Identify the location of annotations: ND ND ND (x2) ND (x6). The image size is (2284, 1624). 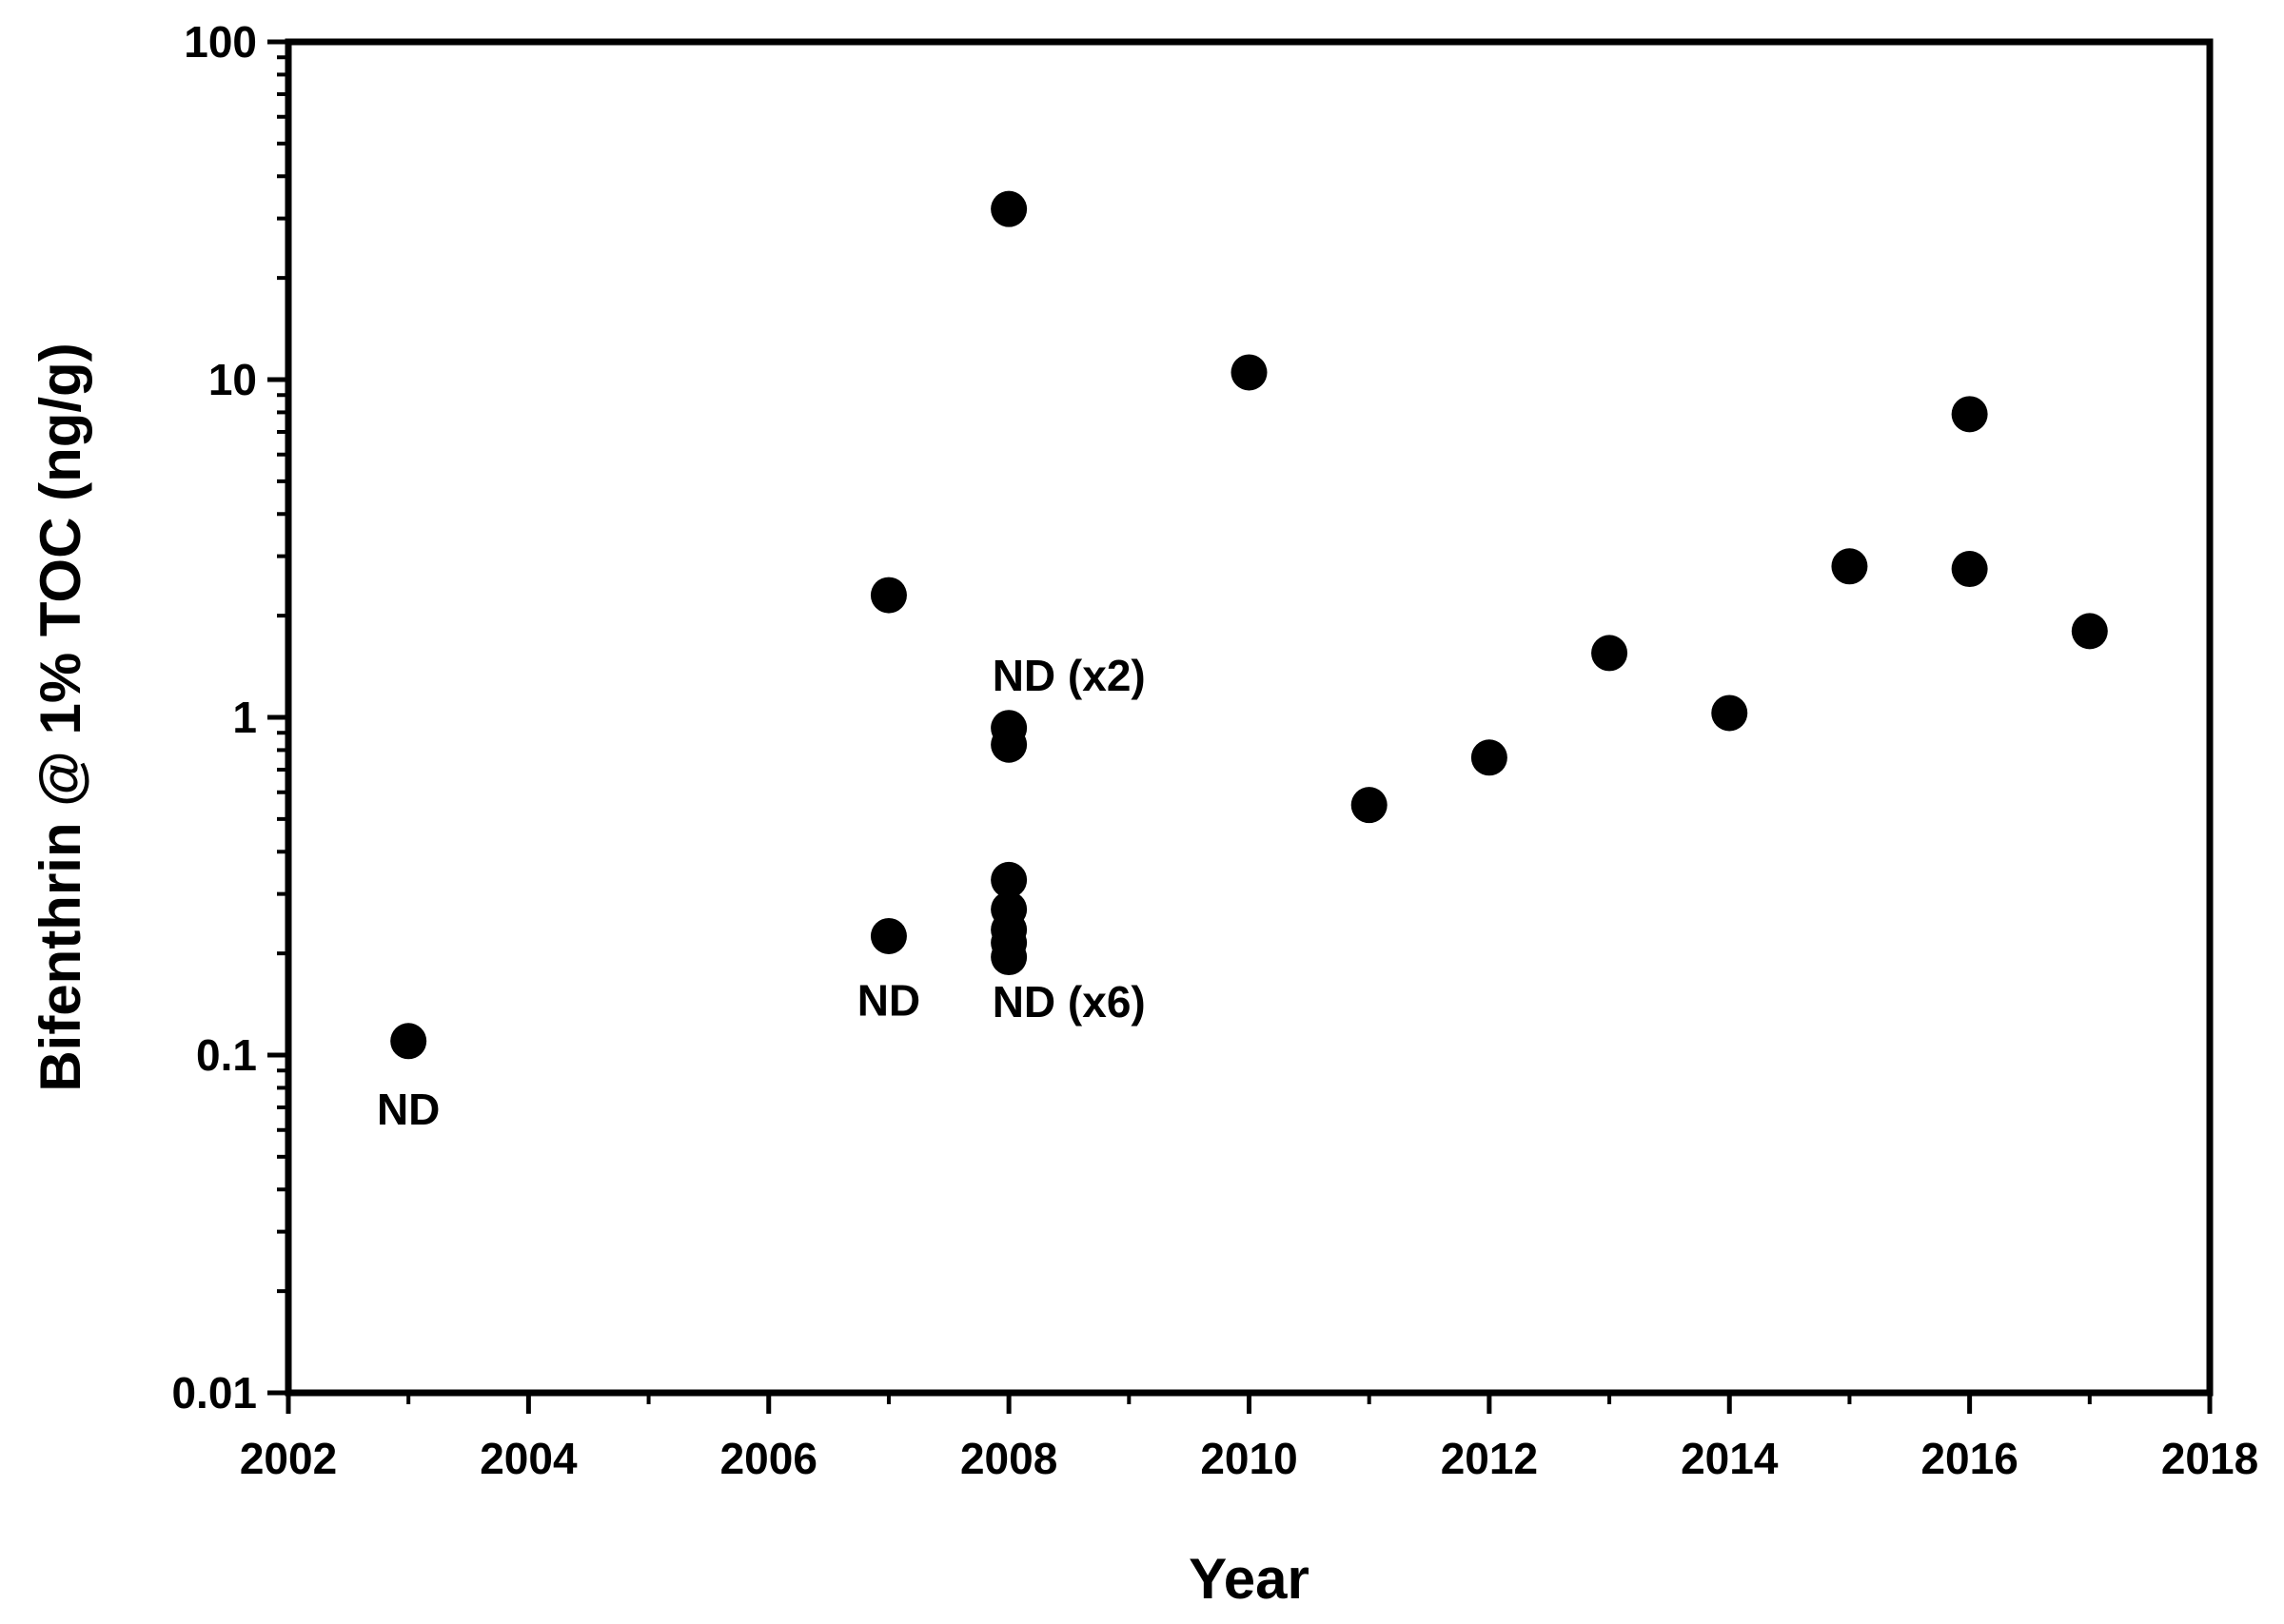
(761, 892).